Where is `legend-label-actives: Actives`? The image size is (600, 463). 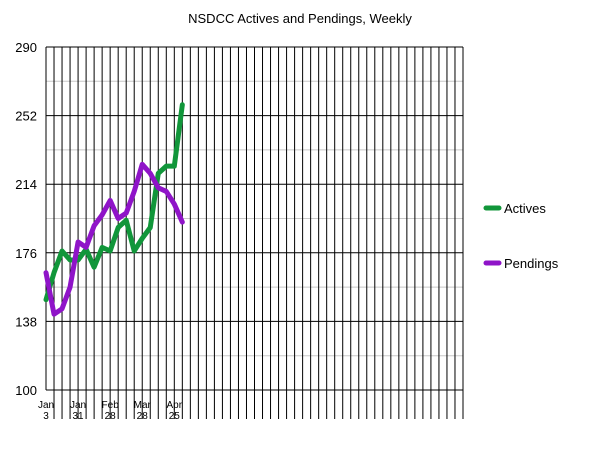
legend-label-actives: Actives is located at coordinates (525, 208).